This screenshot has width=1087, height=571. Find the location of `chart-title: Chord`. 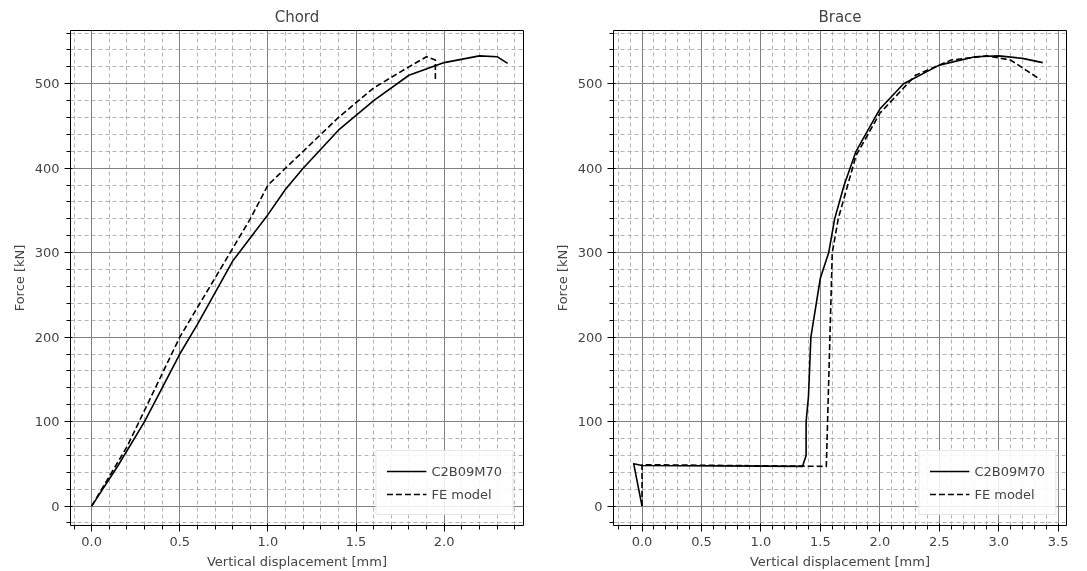

chart-title: Chord is located at coordinates (297, 16).